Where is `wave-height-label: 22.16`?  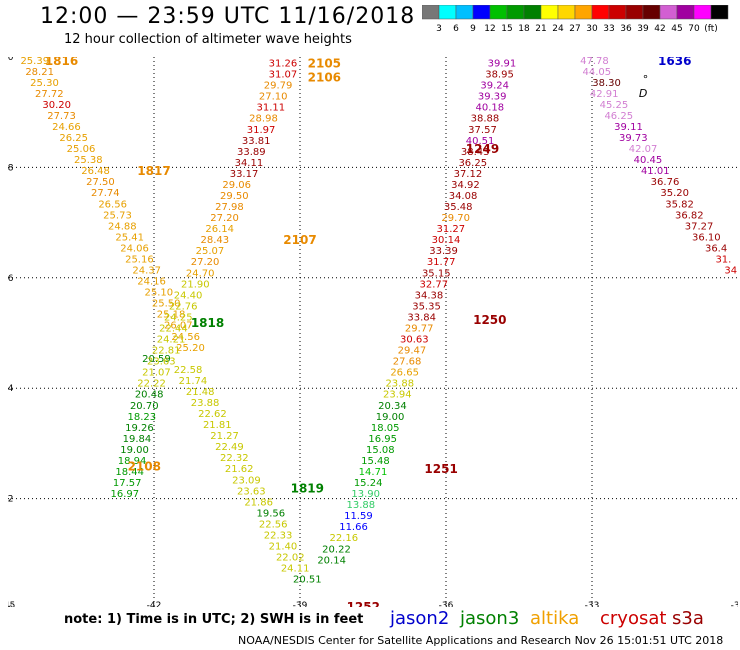
wave-height-label: 22.16 is located at coordinates (343, 538).